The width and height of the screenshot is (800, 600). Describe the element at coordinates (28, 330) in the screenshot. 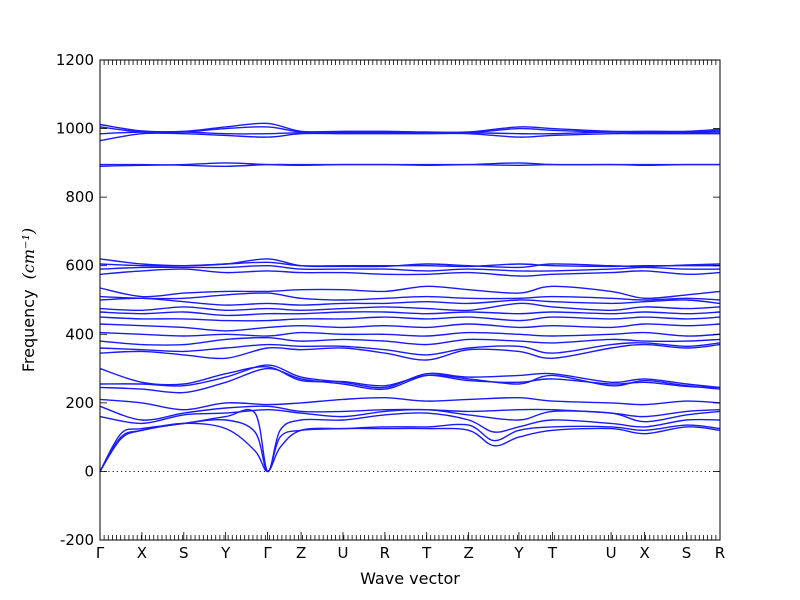

I see `y-axis-label-name: Frequency` at that location.